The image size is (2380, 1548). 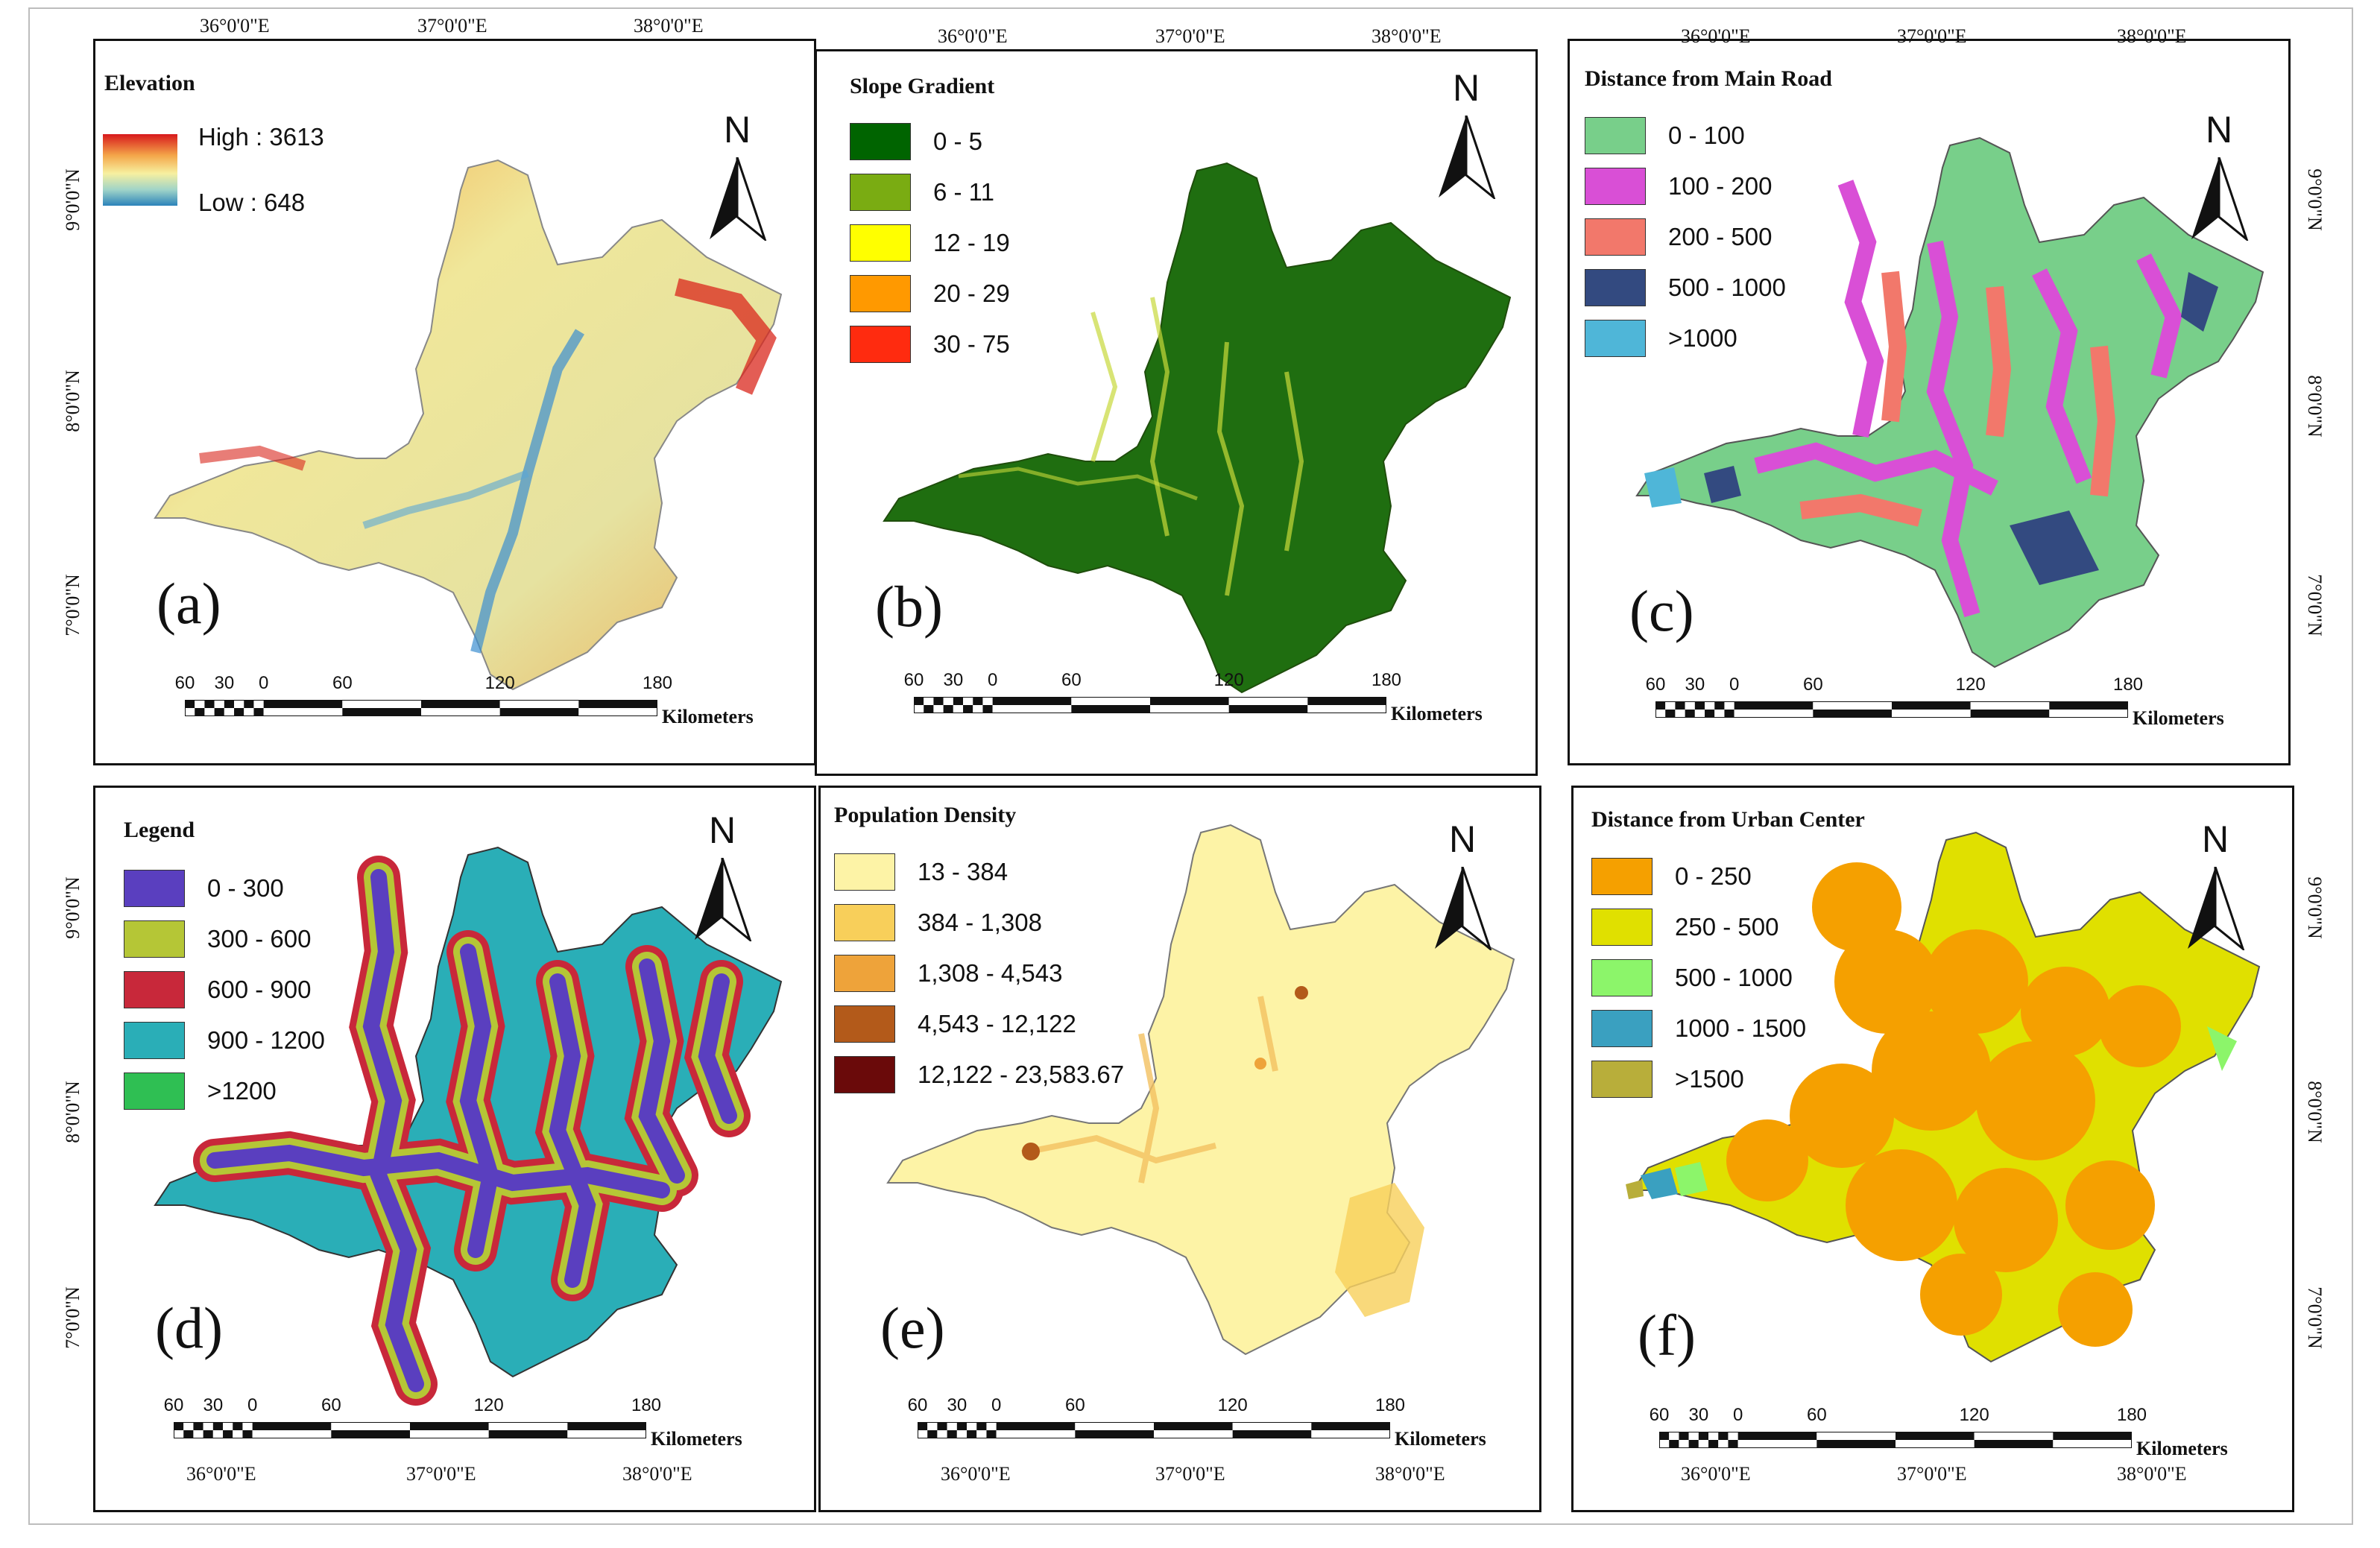 What do you see at coordinates (140, 170) in the screenshot?
I see `elevation-color-ramp` at bounding box center [140, 170].